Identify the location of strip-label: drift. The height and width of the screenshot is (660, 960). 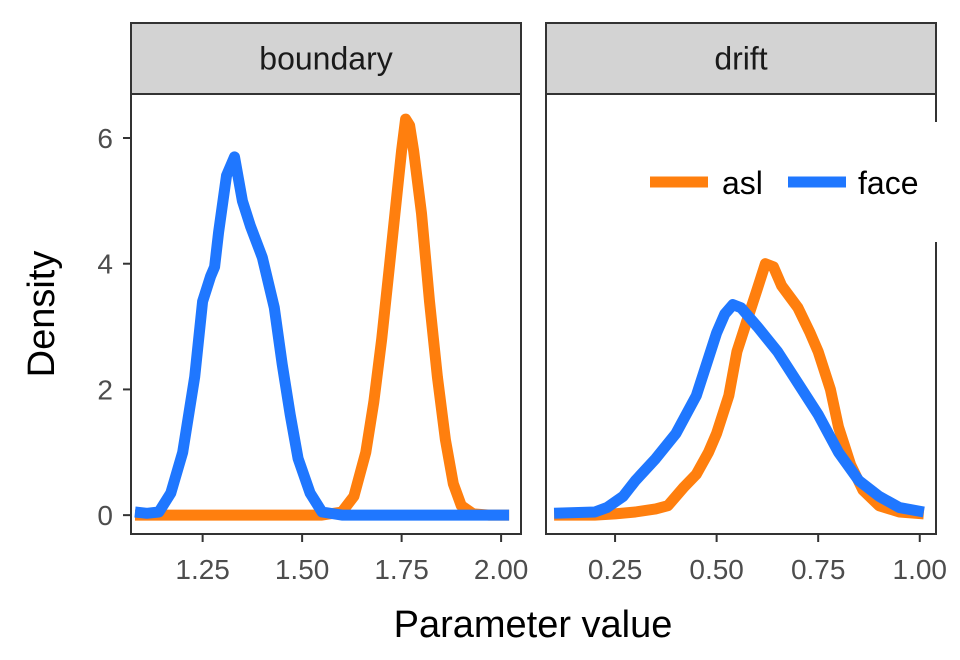
(740, 59).